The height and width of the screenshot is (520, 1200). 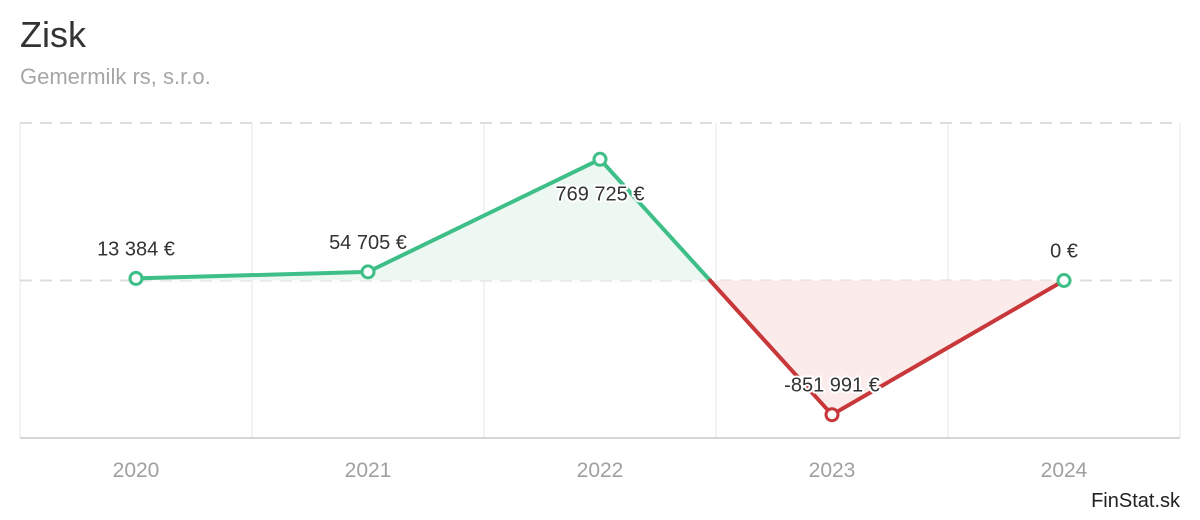 What do you see at coordinates (136, 278) in the screenshot?
I see `data-point-2020` at bounding box center [136, 278].